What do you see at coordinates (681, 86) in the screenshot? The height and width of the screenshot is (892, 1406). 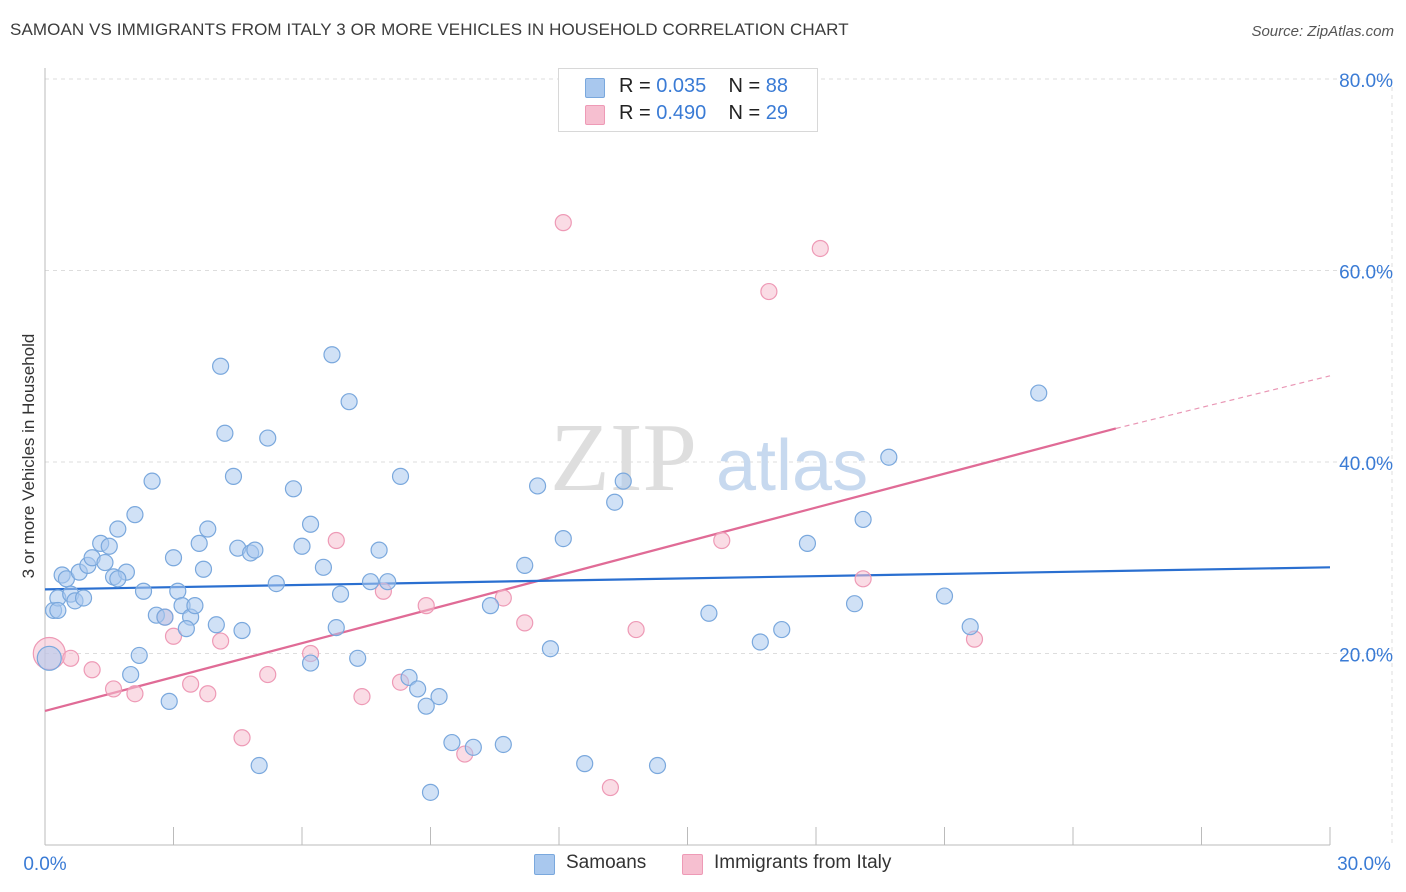 I see `legend-r-value: 0.035` at bounding box center [681, 86].